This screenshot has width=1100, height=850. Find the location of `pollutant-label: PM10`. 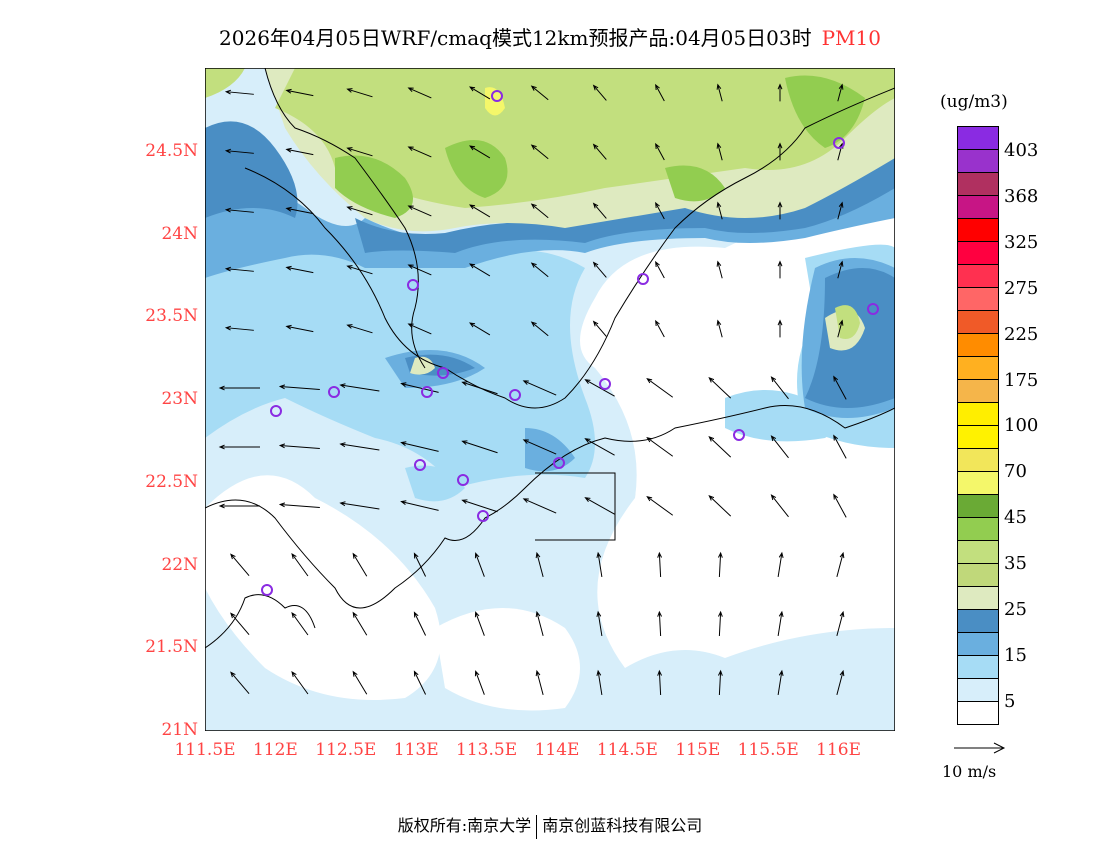

pollutant-label: PM10 is located at coordinates (851, 38).